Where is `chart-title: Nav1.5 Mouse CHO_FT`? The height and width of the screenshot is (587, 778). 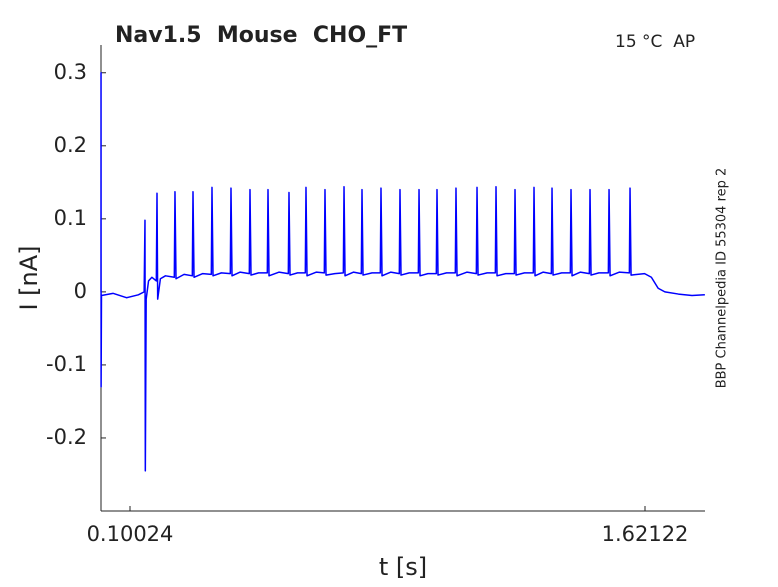
chart-title: Nav1.5 Mouse CHO_FT is located at coordinates (261, 35).